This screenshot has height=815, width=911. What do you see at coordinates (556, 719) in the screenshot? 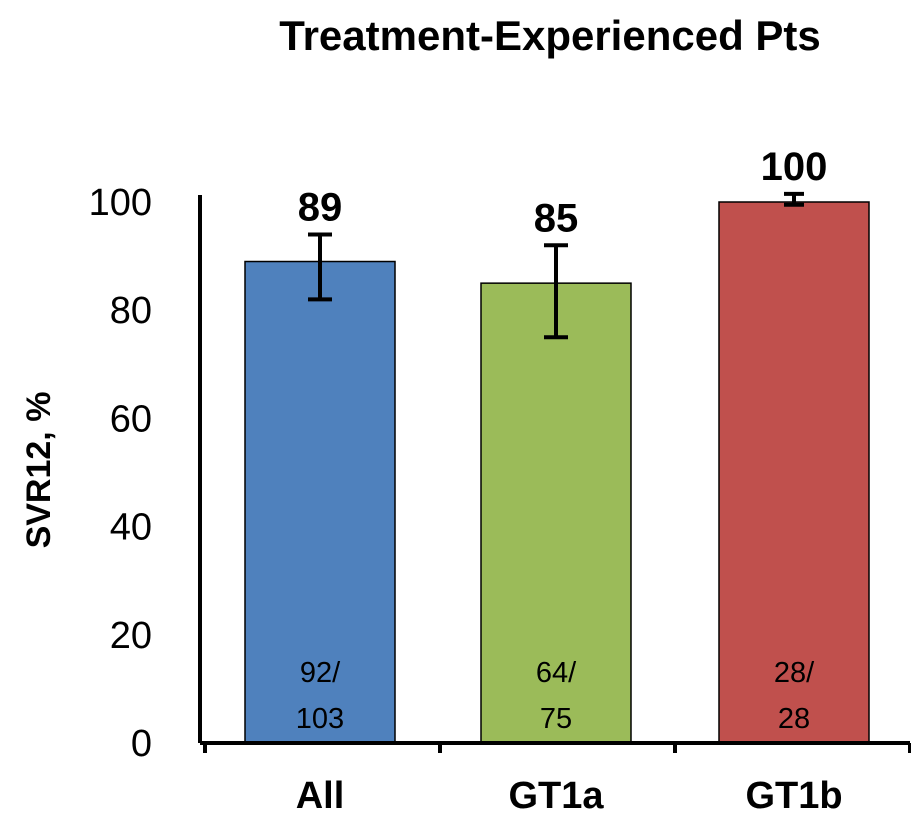
I see `count-label-denominator: 75` at bounding box center [556, 719].